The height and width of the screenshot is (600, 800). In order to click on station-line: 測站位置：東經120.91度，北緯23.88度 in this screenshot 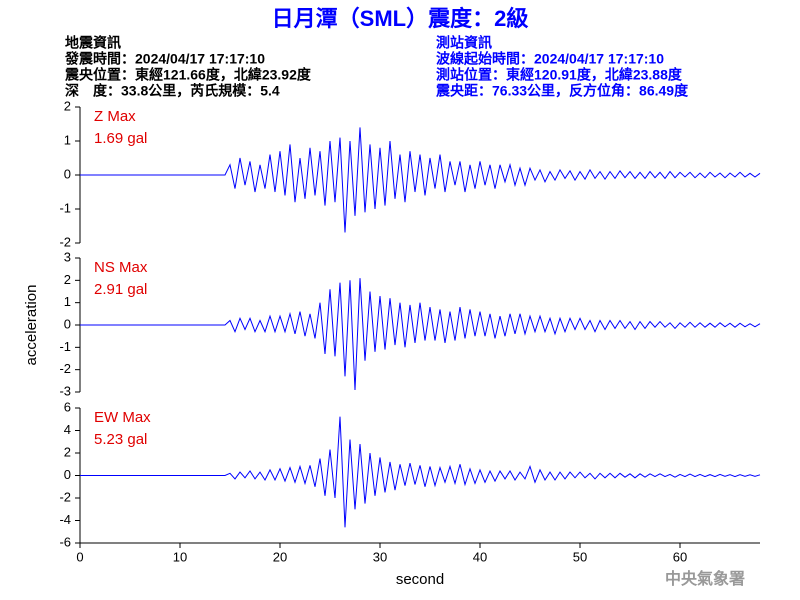, I will do `click(559, 75)`.